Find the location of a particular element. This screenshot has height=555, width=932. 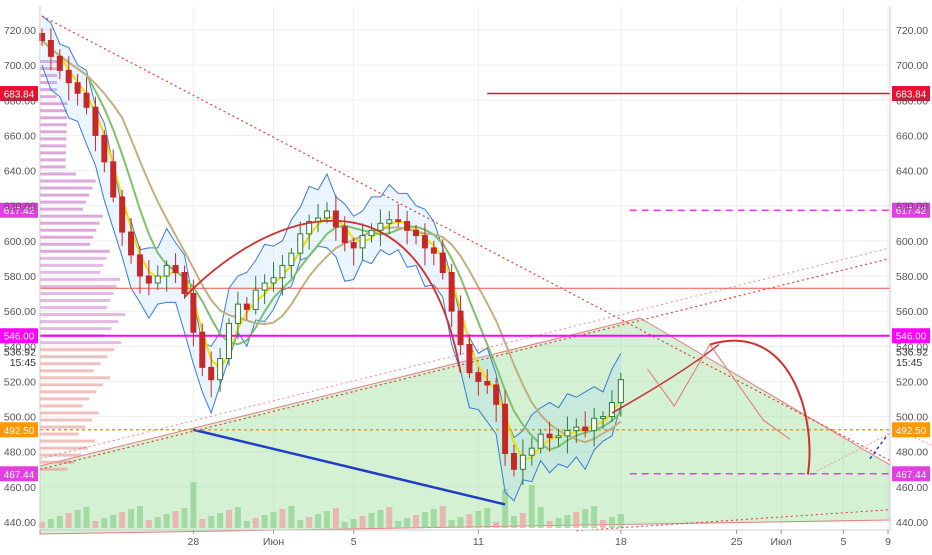

forecast-arc is located at coordinates (760, 407).